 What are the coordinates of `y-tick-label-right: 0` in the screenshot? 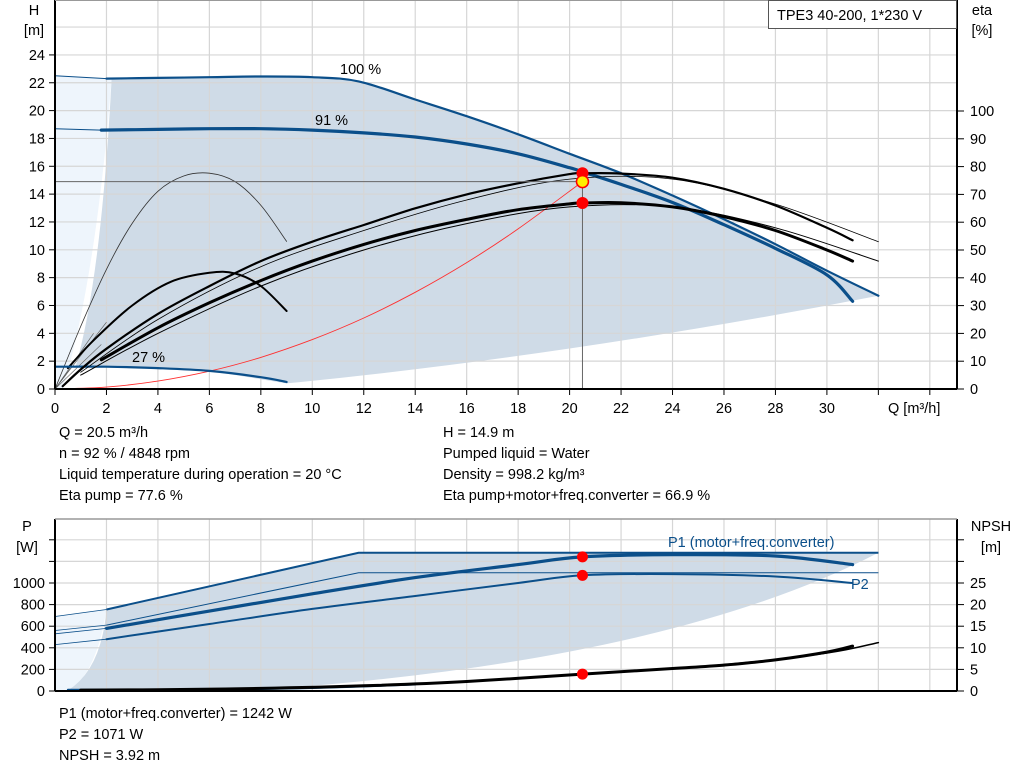 It's located at (974, 390).